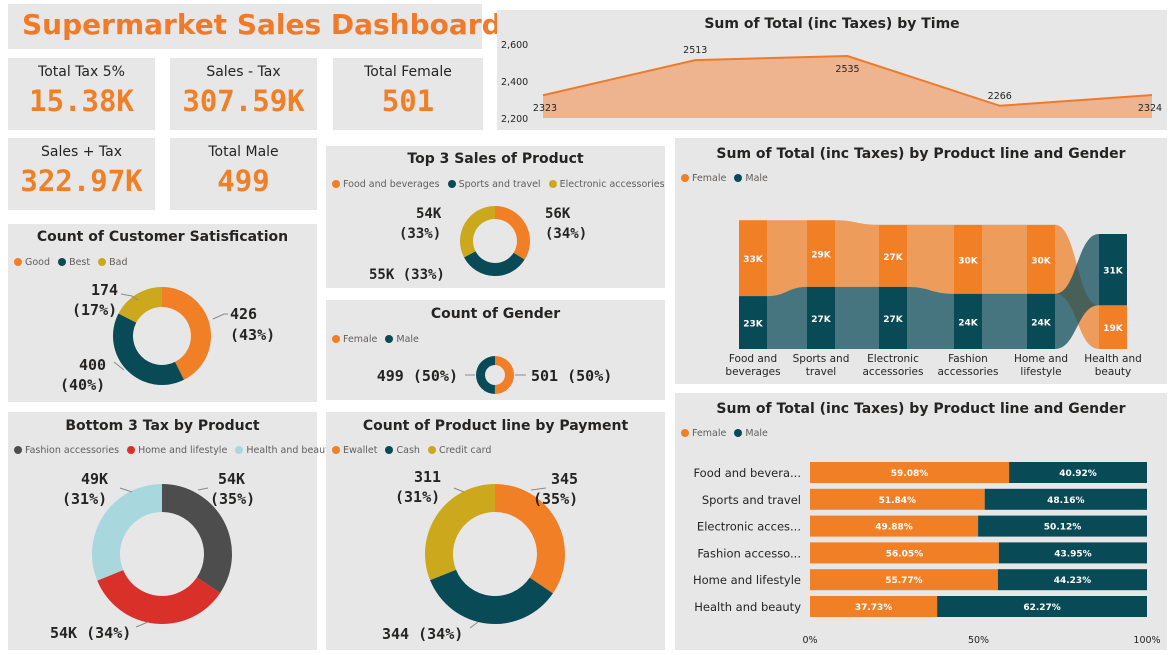  I want to click on donut-chart-satisfaction: 426 (43%) 400 (40%) 174 (17%), so click(167, 337).